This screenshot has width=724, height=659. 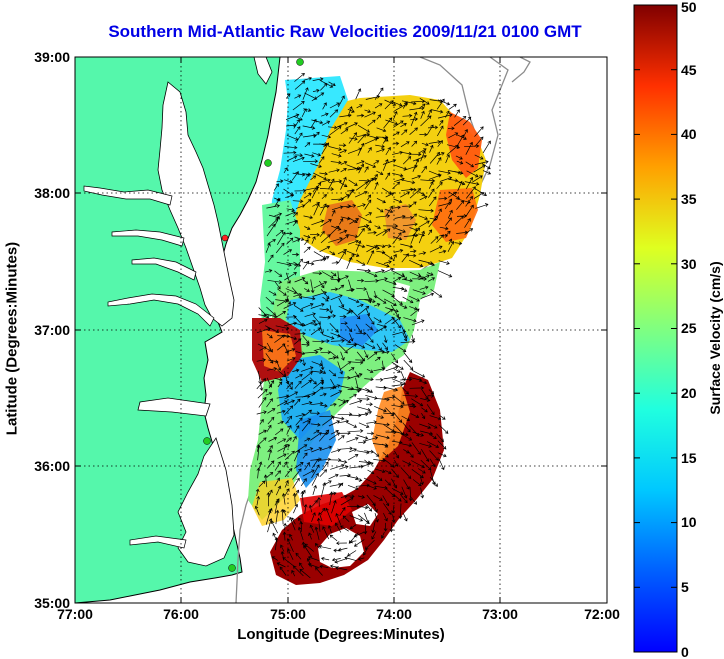 What do you see at coordinates (689, 264) in the screenshot?
I see `colorbar-tick-label: 30` at bounding box center [689, 264].